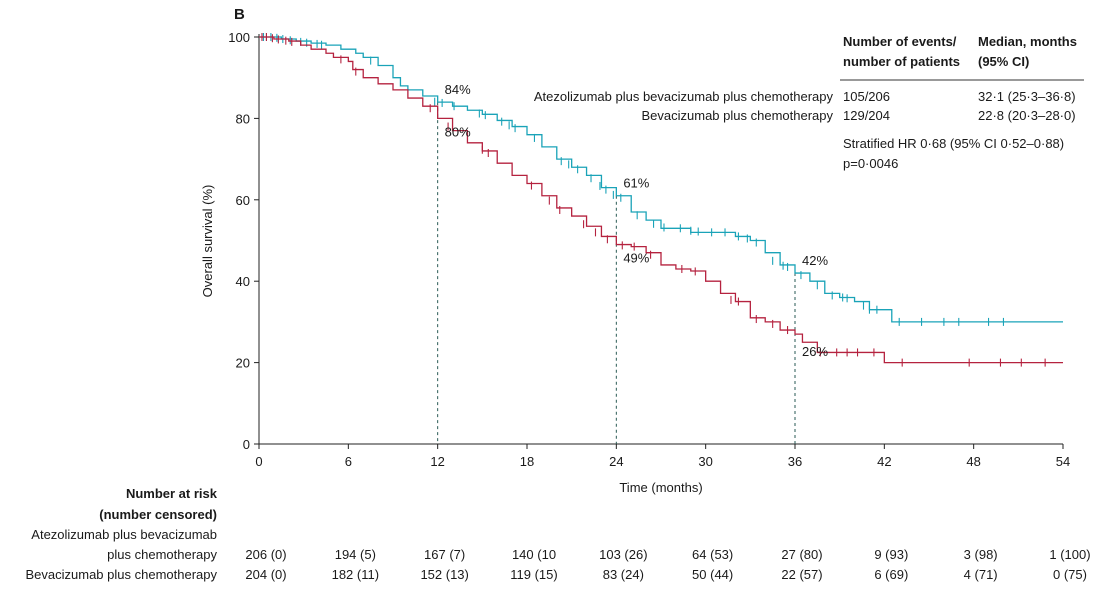  What do you see at coordinates (162, 554) in the screenshot?
I see `risk-row1-label-2: plus chemotherapy` at bounding box center [162, 554].